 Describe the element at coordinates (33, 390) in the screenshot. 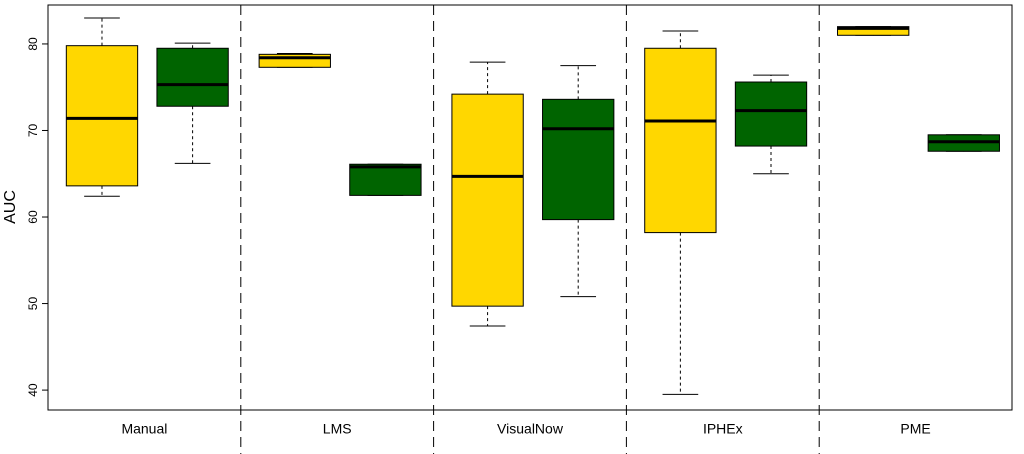

I see `y-tick-label: 40` at that location.